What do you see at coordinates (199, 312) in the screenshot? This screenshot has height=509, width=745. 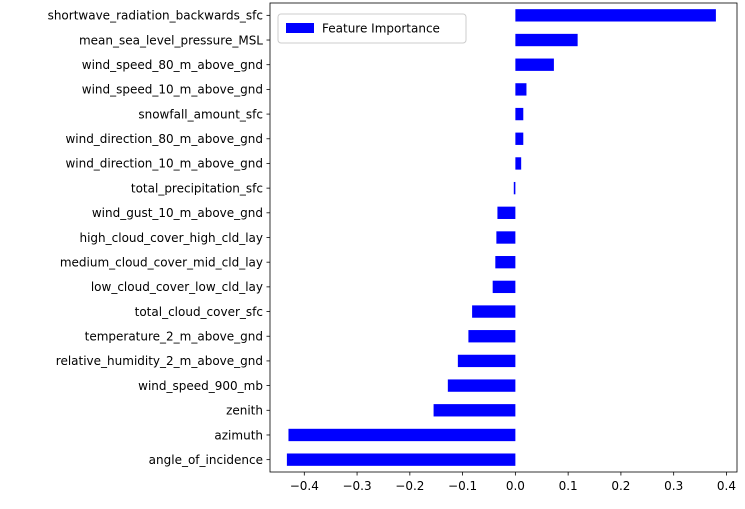 I see `y-tick-label: total_cloud_cover_sfc` at bounding box center [199, 312].